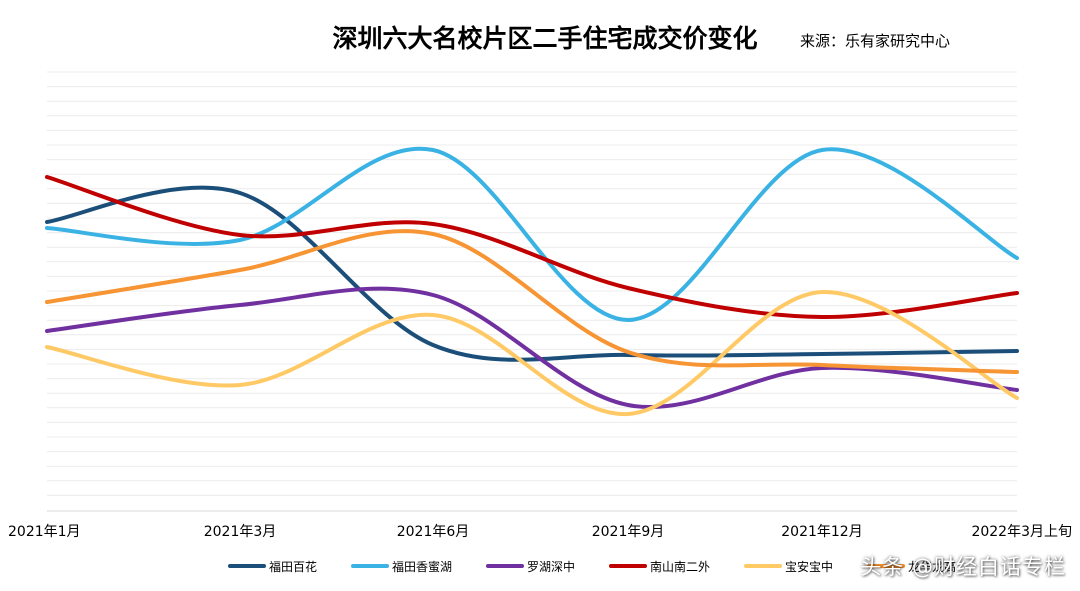 The image size is (1080, 591). What do you see at coordinates (1021, 532) in the screenshot?
I see `x-tick-label: 2022年3月上旬` at bounding box center [1021, 532].